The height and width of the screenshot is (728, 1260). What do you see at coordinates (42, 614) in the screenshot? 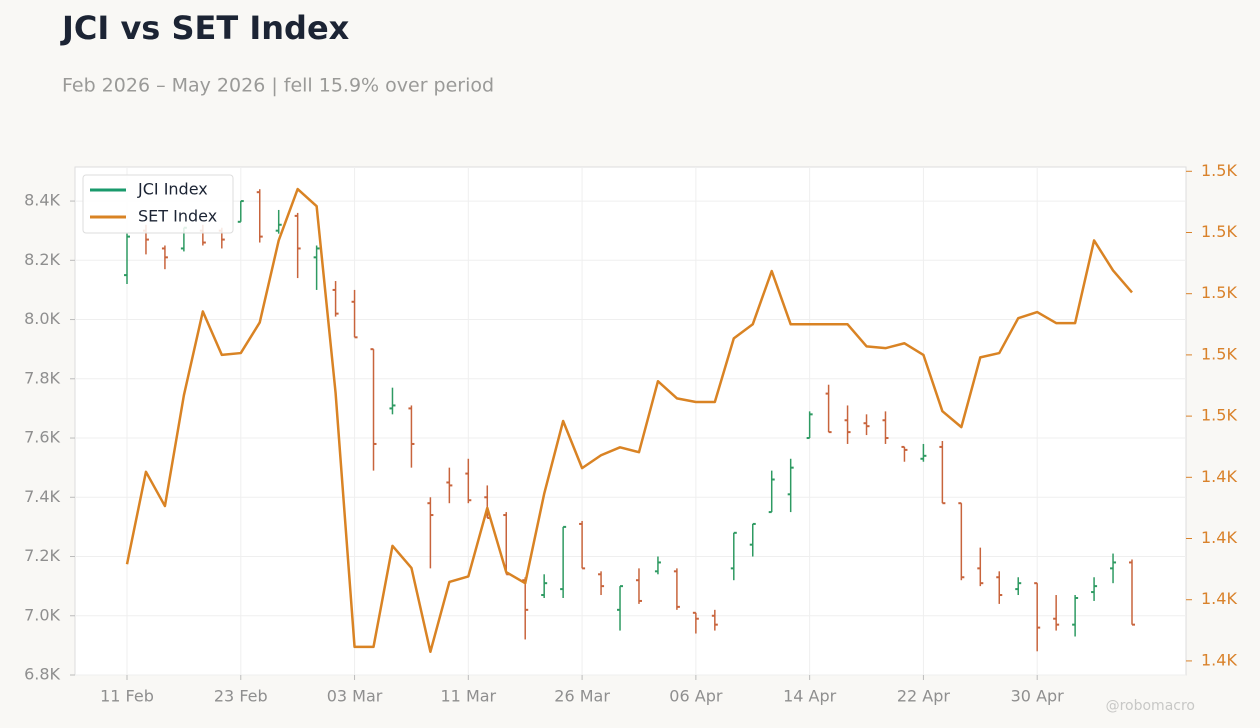
I see `y-tick-label: 7.0K` at bounding box center [42, 614].